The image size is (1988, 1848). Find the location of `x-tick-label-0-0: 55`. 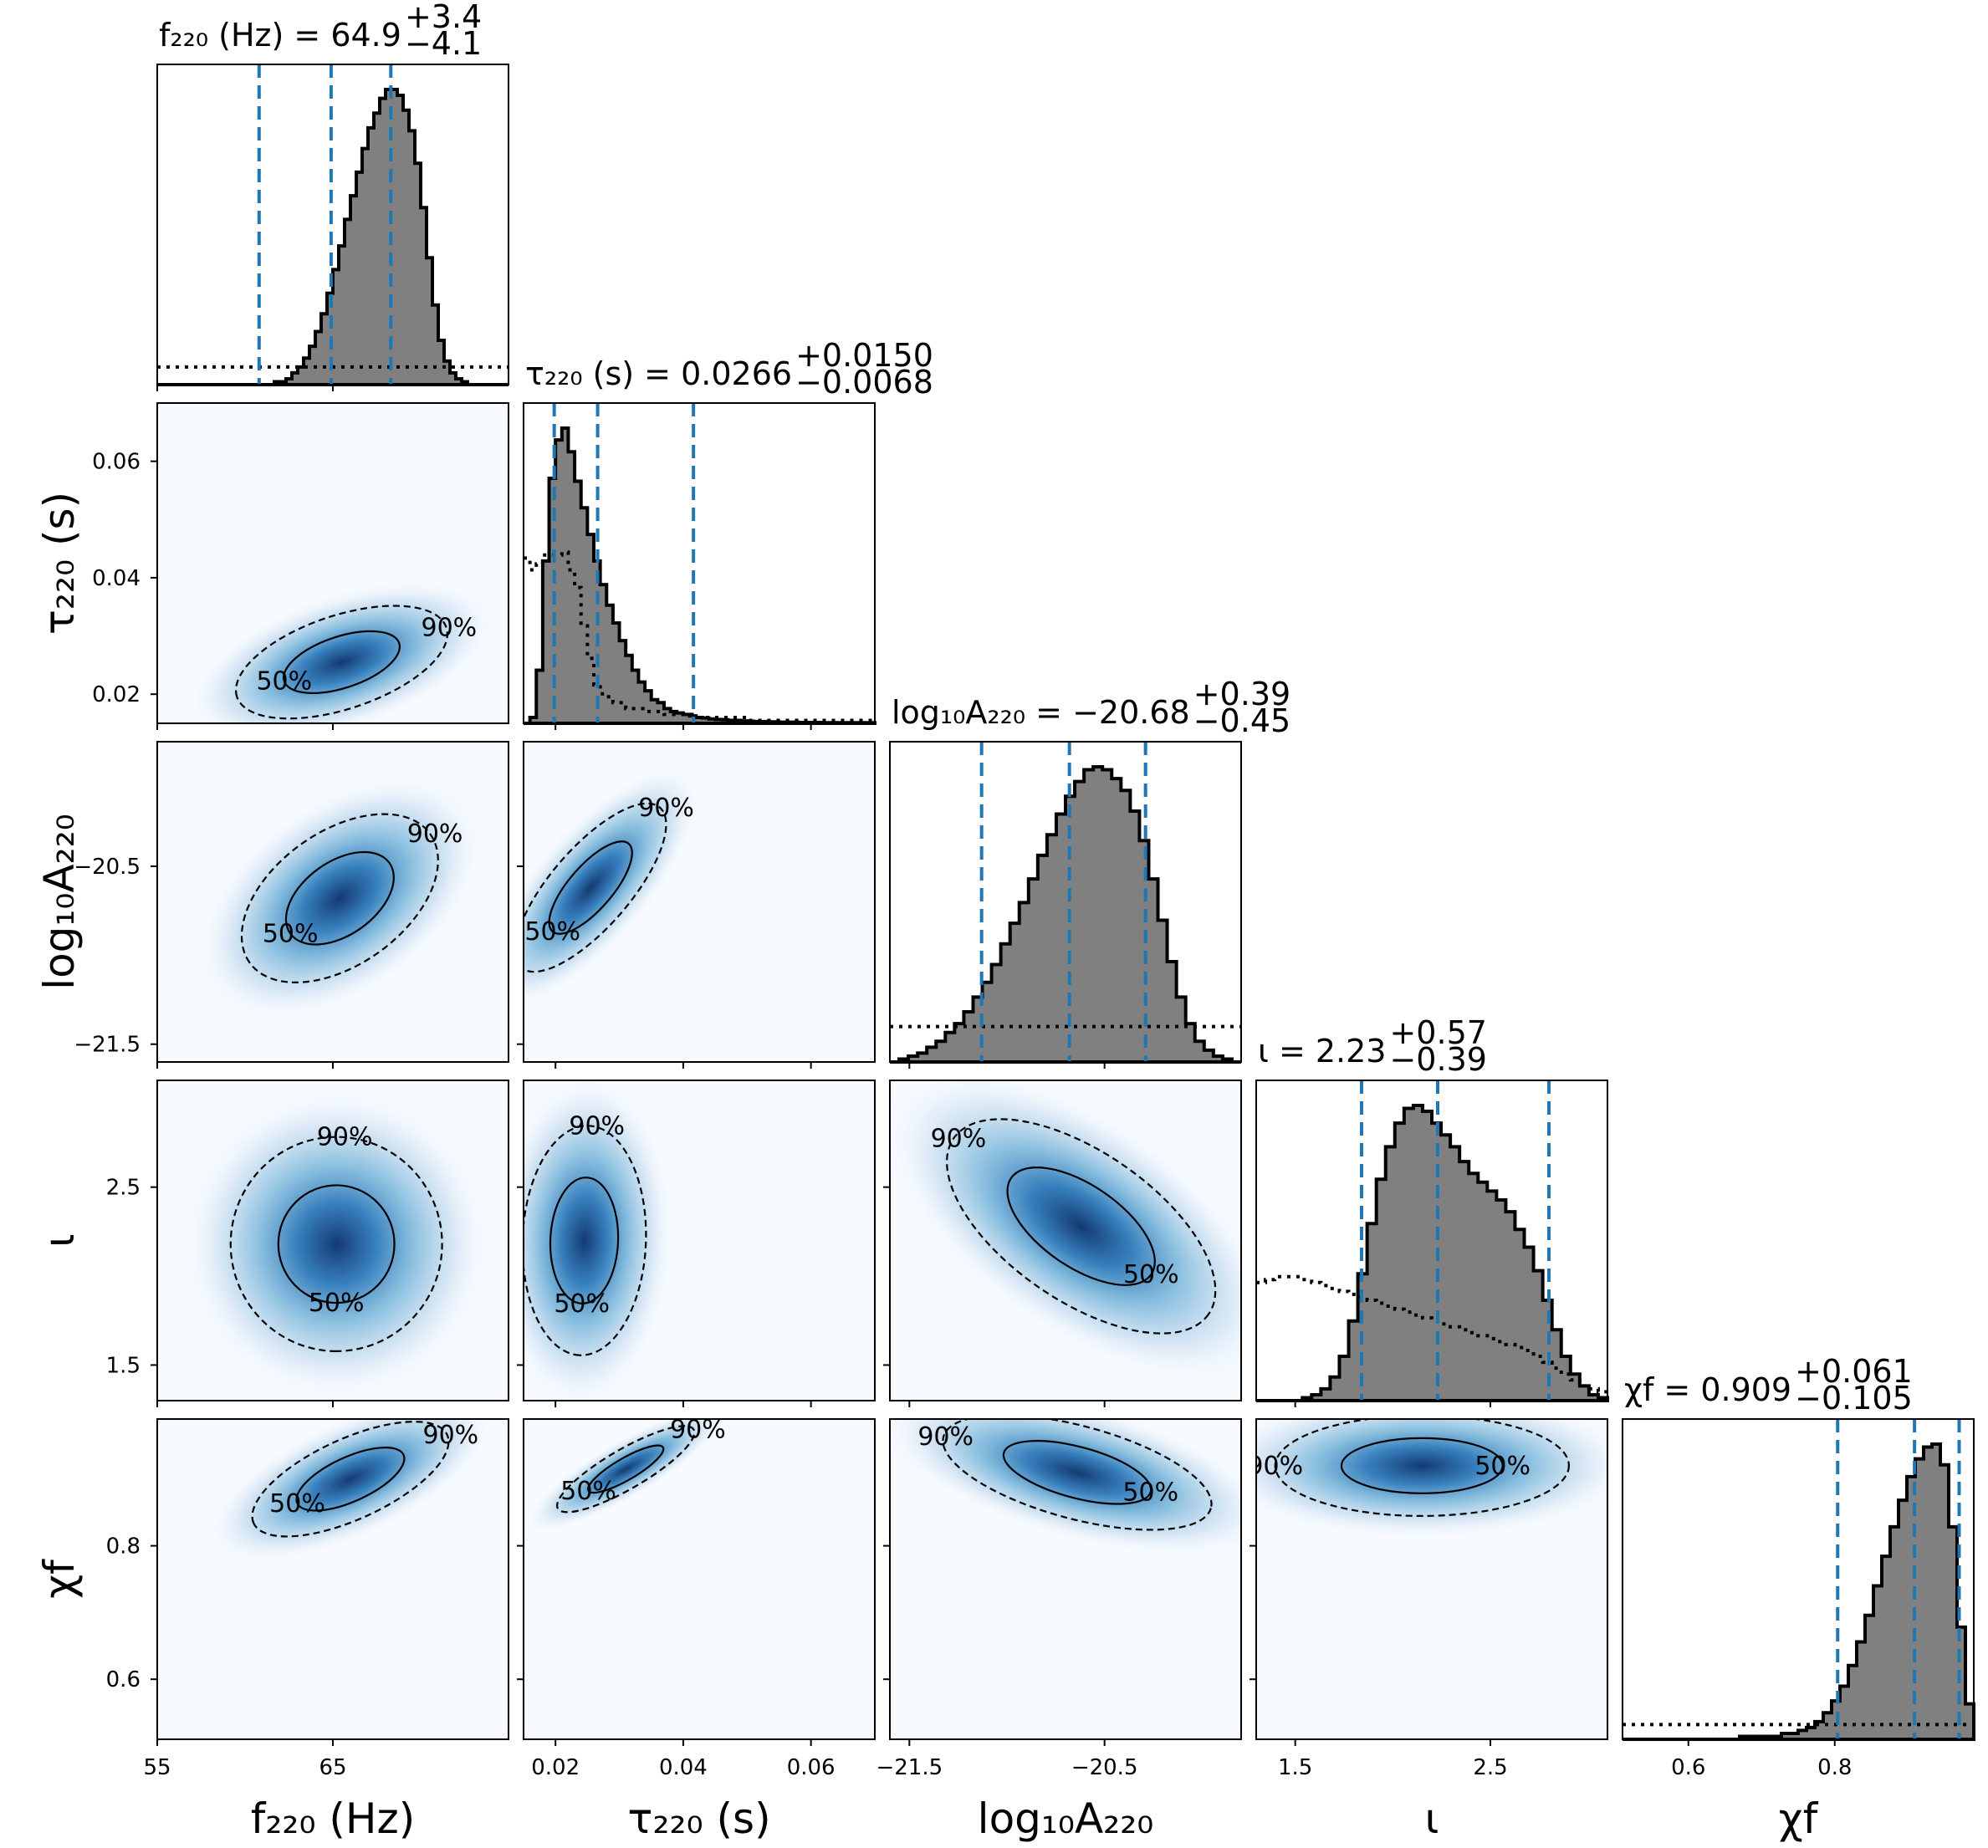

x-tick-label-0-0: 55 is located at coordinates (157, 1767).